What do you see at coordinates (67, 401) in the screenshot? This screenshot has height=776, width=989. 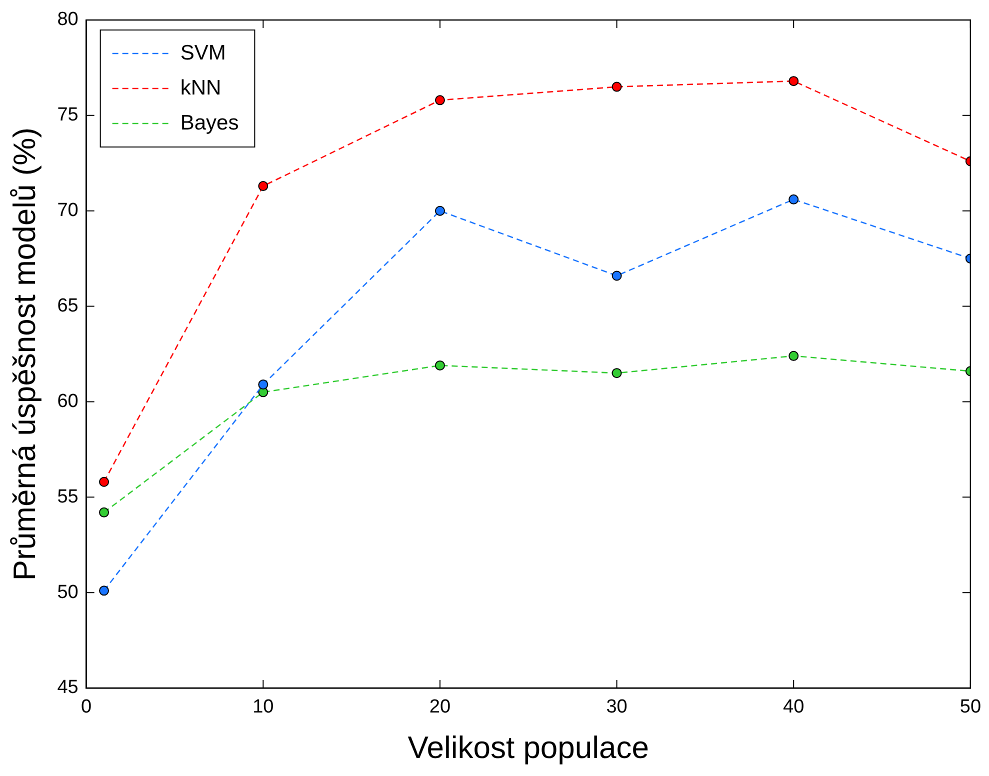 I see `y-tick-label: 60` at bounding box center [67, 401].